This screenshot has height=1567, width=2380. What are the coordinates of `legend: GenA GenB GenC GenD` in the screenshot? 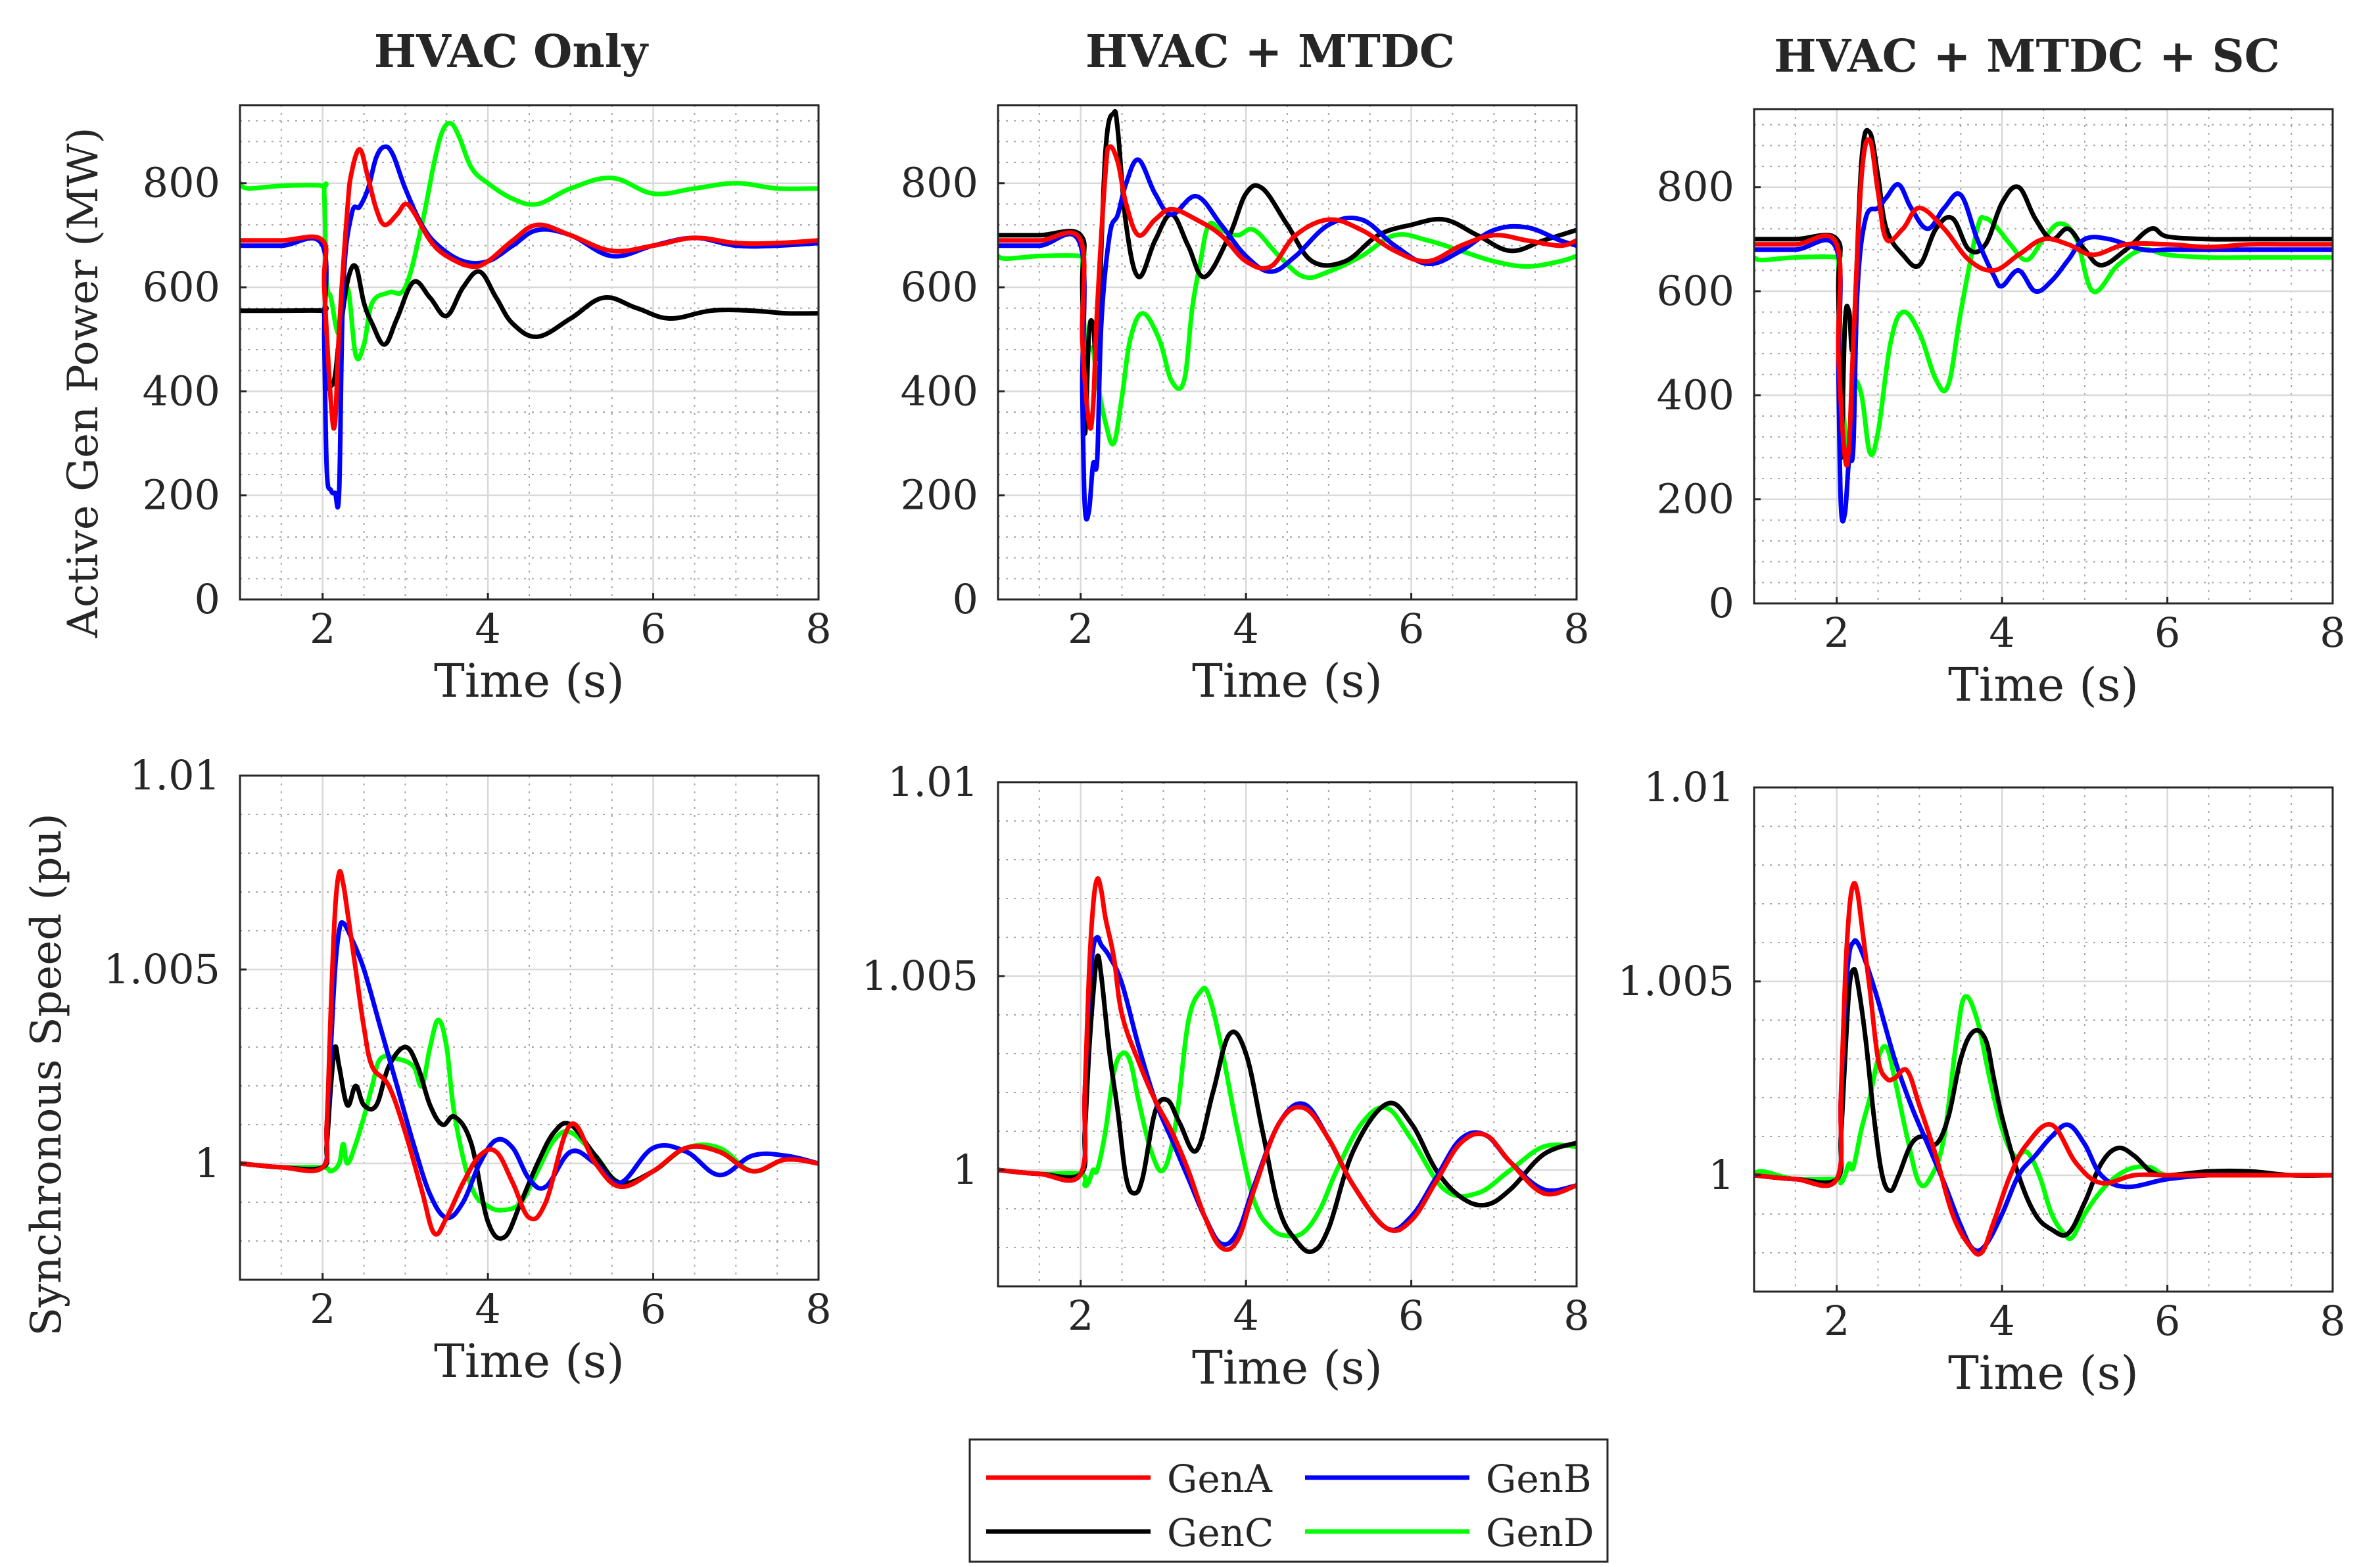 It's located at (1288, 1500).